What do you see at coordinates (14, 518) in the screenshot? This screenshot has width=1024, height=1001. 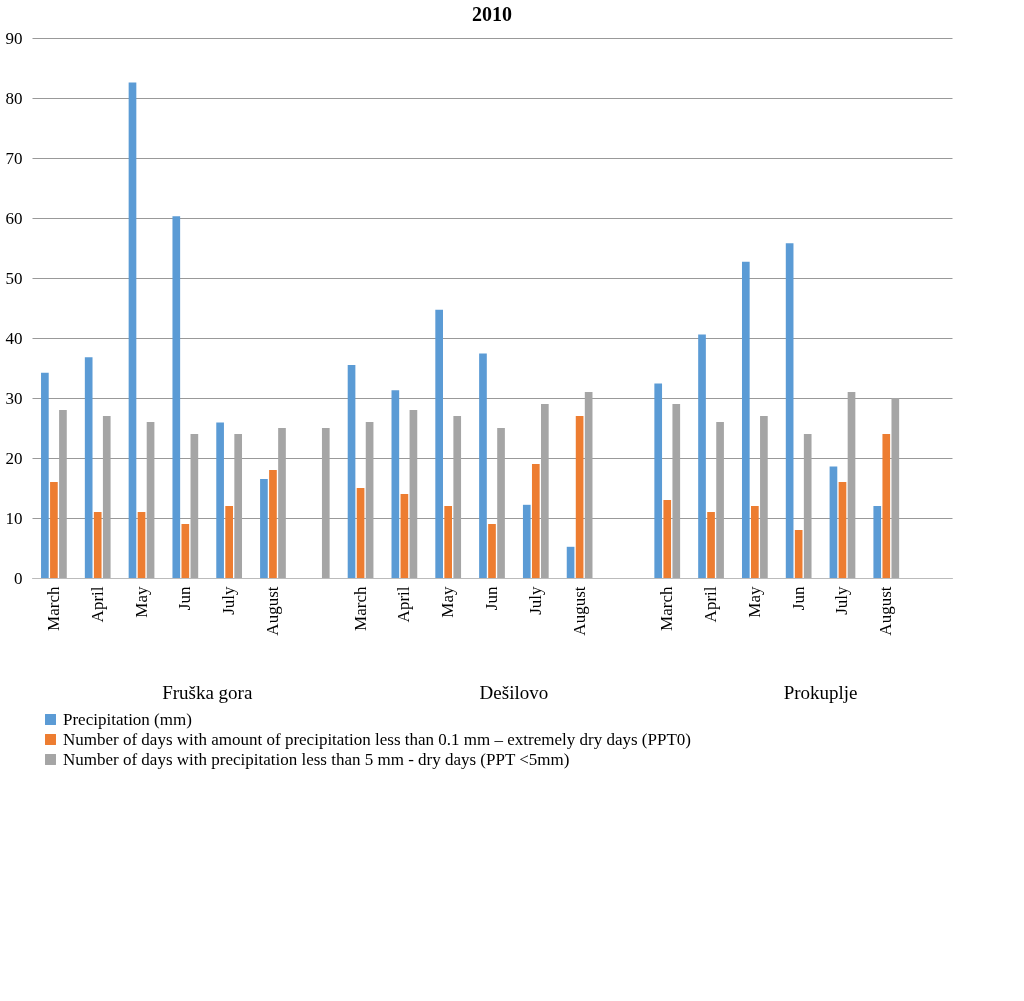 I see `y-tick-label: 10` at bounding box center [14, 518].